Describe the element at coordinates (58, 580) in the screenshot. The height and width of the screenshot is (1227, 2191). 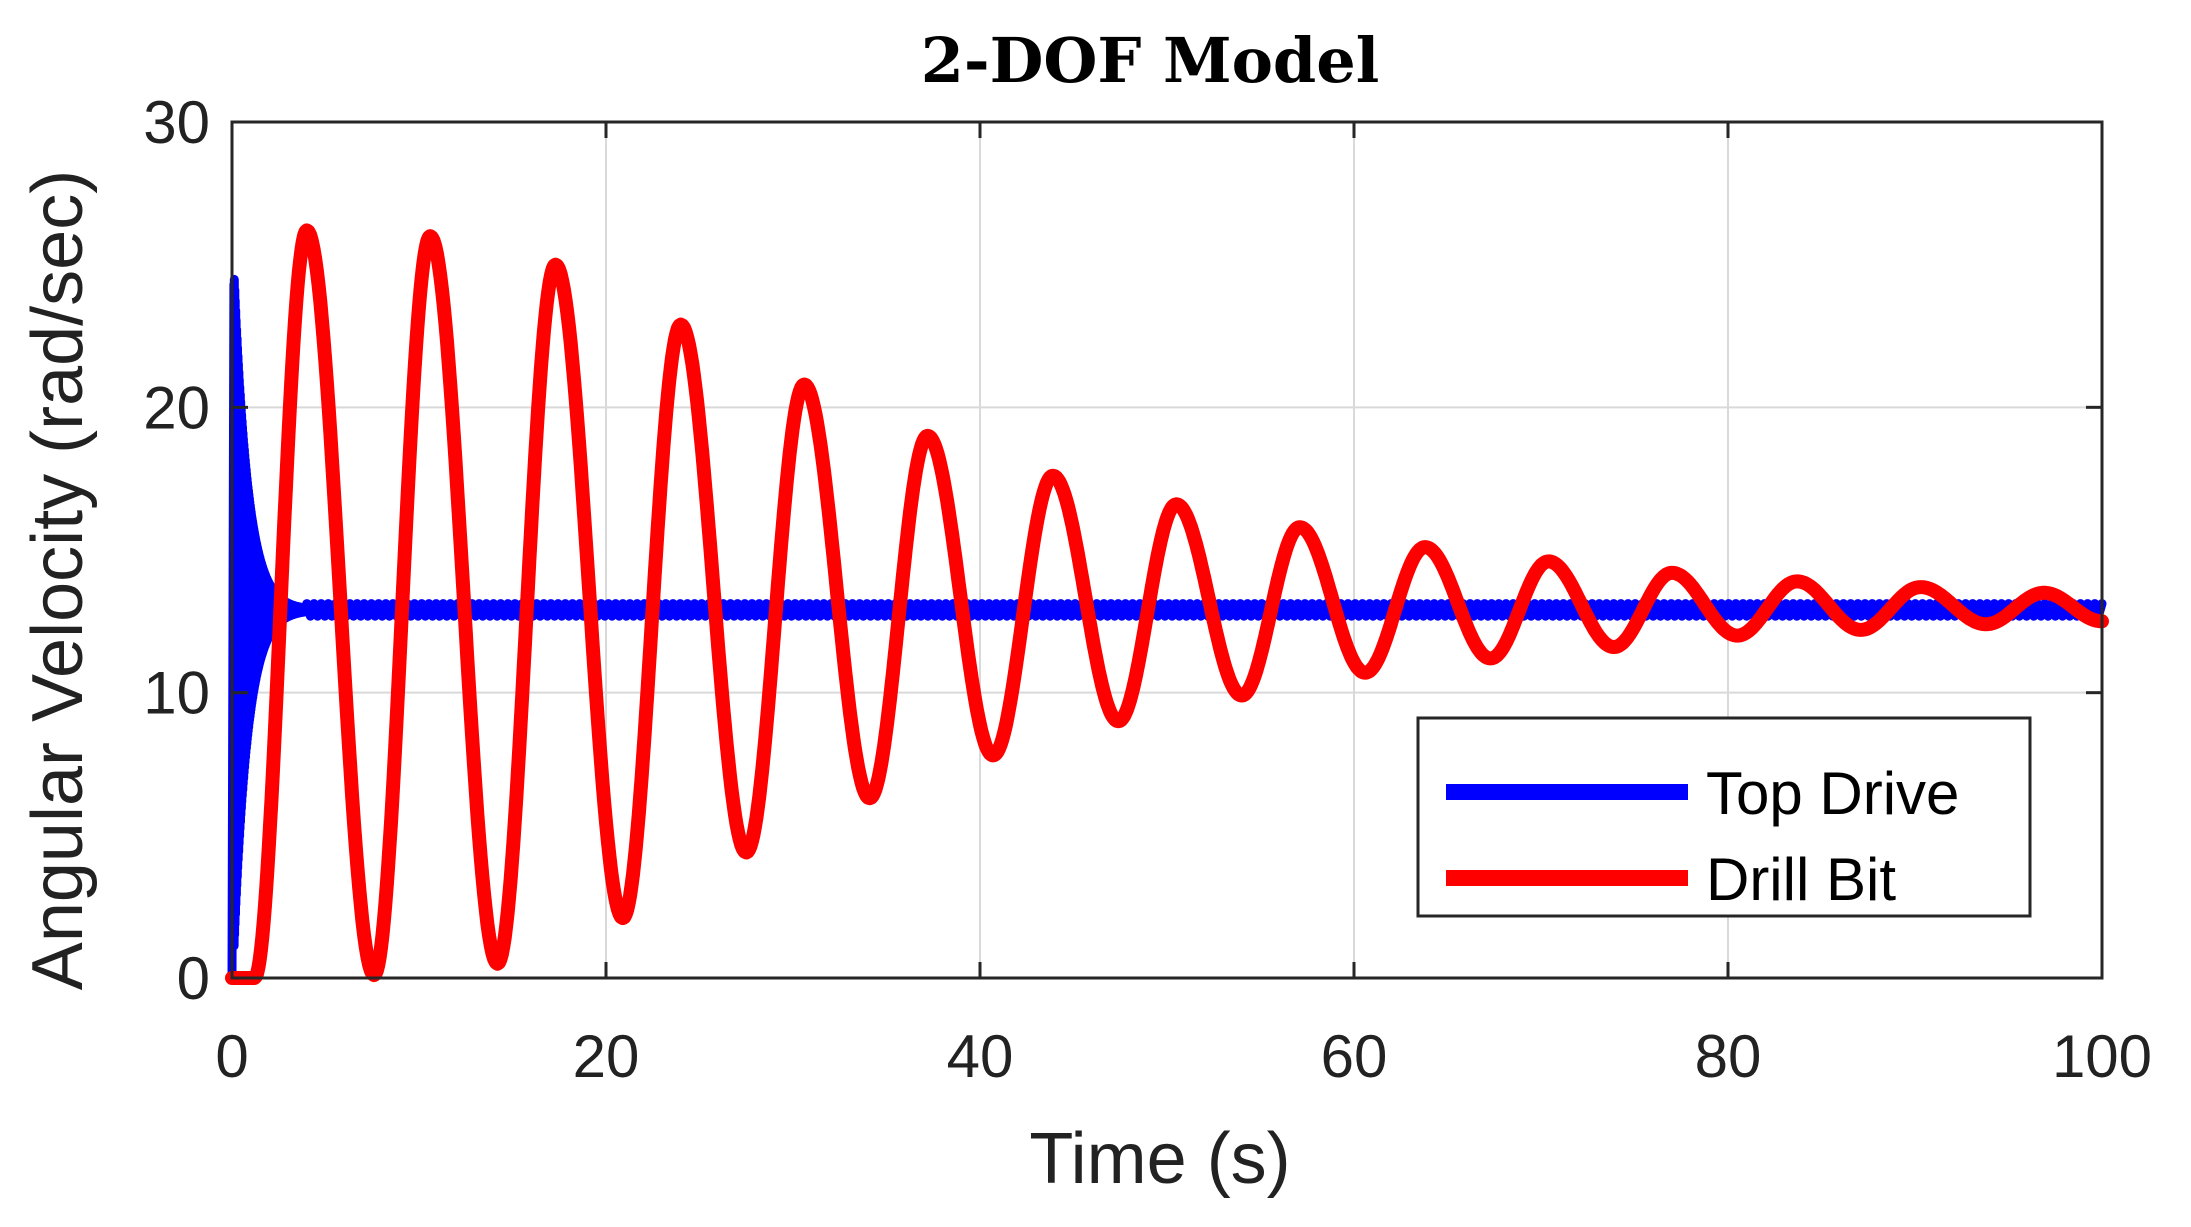
I see `y-axis-label: Angular Velocity (rad/sec)` at that location.